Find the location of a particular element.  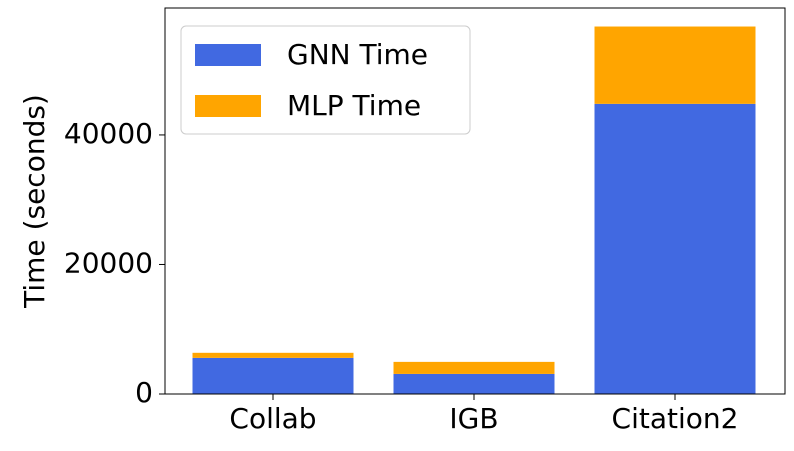

legend-label: GNN Time is located at coordinates (357, 54).